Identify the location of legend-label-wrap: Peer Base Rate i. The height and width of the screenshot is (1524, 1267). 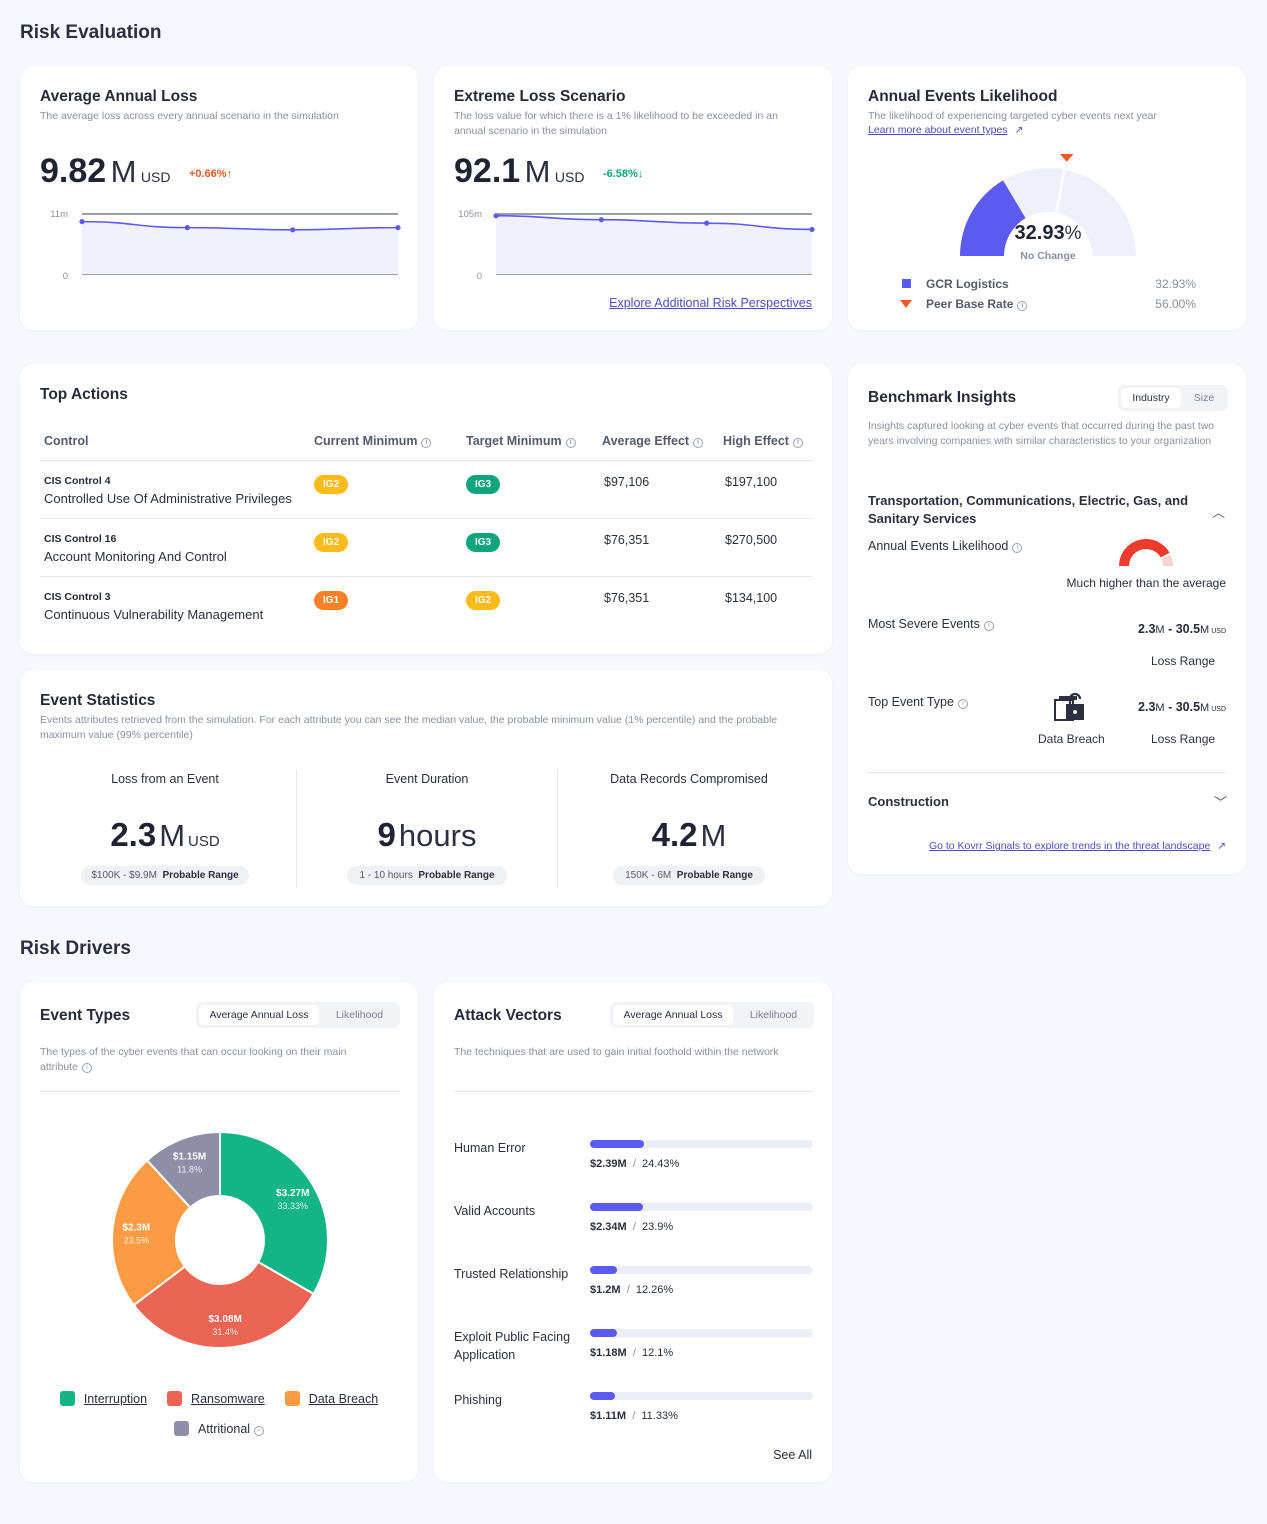
(977, 304).